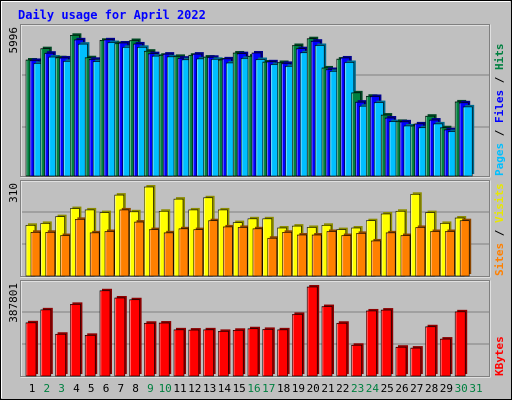 This screenshot has height=400, width=512. Describe the element at coordinates (499, 203) in the screenshot. I see `legend-entry: Visits` at that location.